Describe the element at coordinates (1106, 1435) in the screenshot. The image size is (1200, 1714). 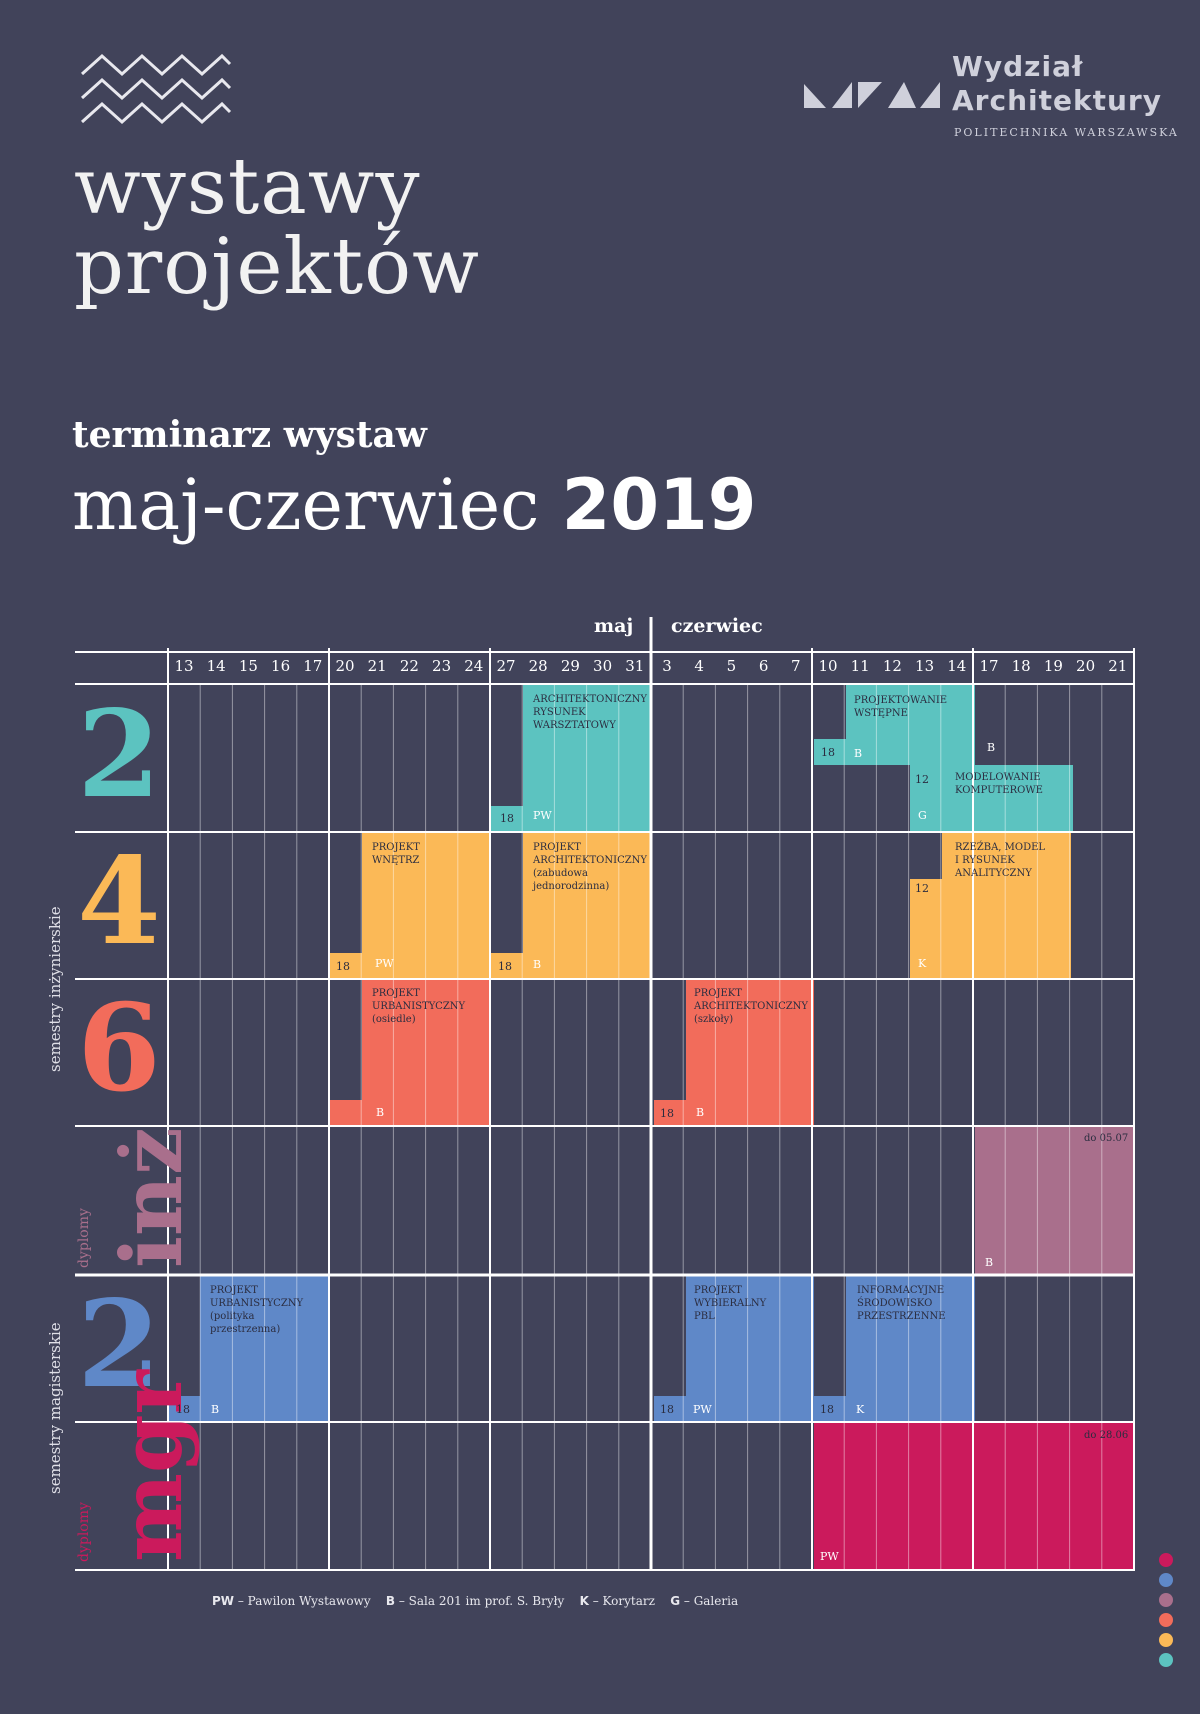
I see `event-deadline-note: do 28.06` at that location.